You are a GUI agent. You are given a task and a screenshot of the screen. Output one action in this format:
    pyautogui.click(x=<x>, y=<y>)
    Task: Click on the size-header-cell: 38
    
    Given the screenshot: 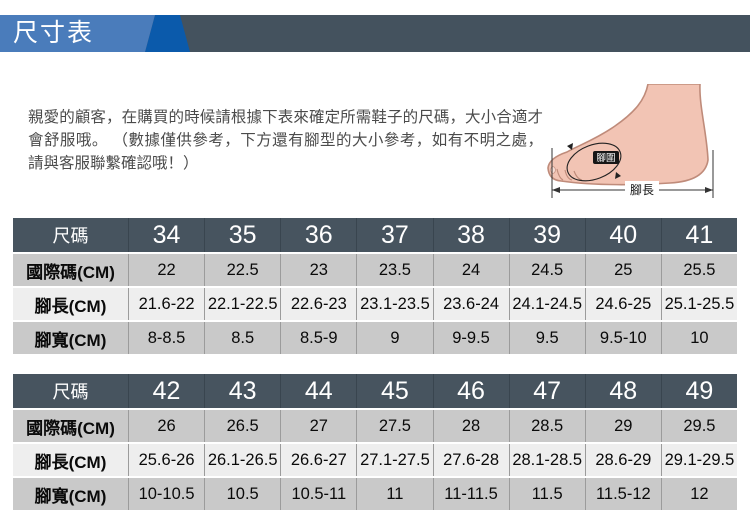 What is the action you would take?
    pyautogui.click(x=470, y=235)
    